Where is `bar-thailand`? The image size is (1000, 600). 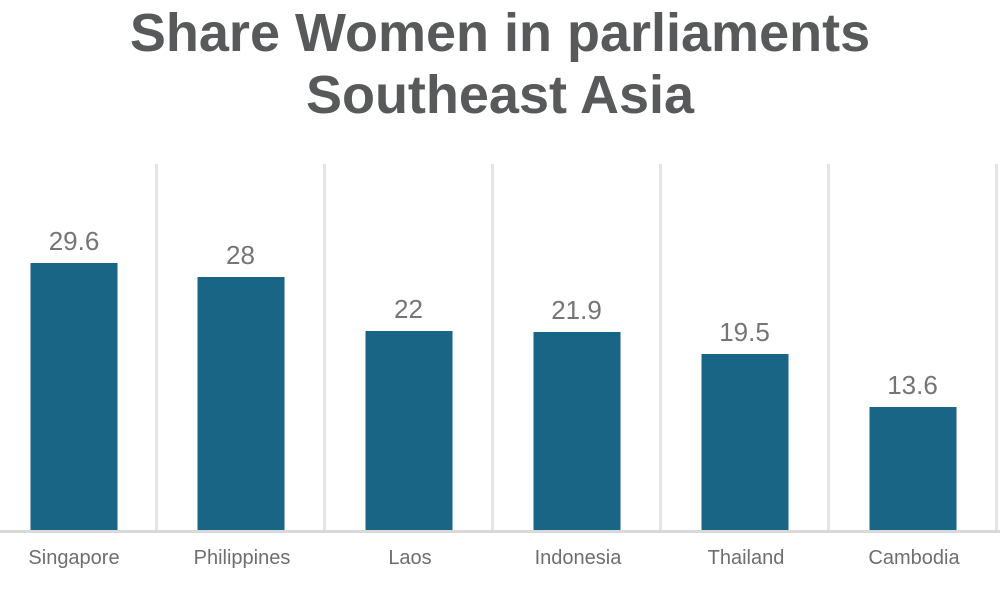
bar-thailand is located at coordinates (744, 442).